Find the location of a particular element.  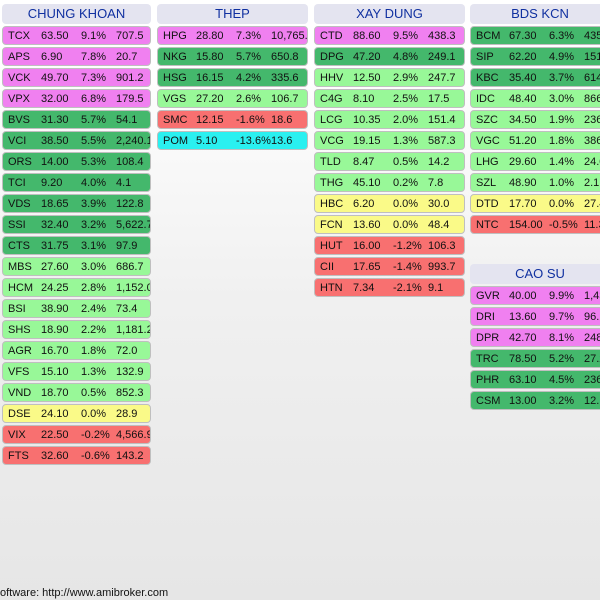

stock-row: VCI 38.50 5.5% 2,240.1 is located at coordinates (76, 140).